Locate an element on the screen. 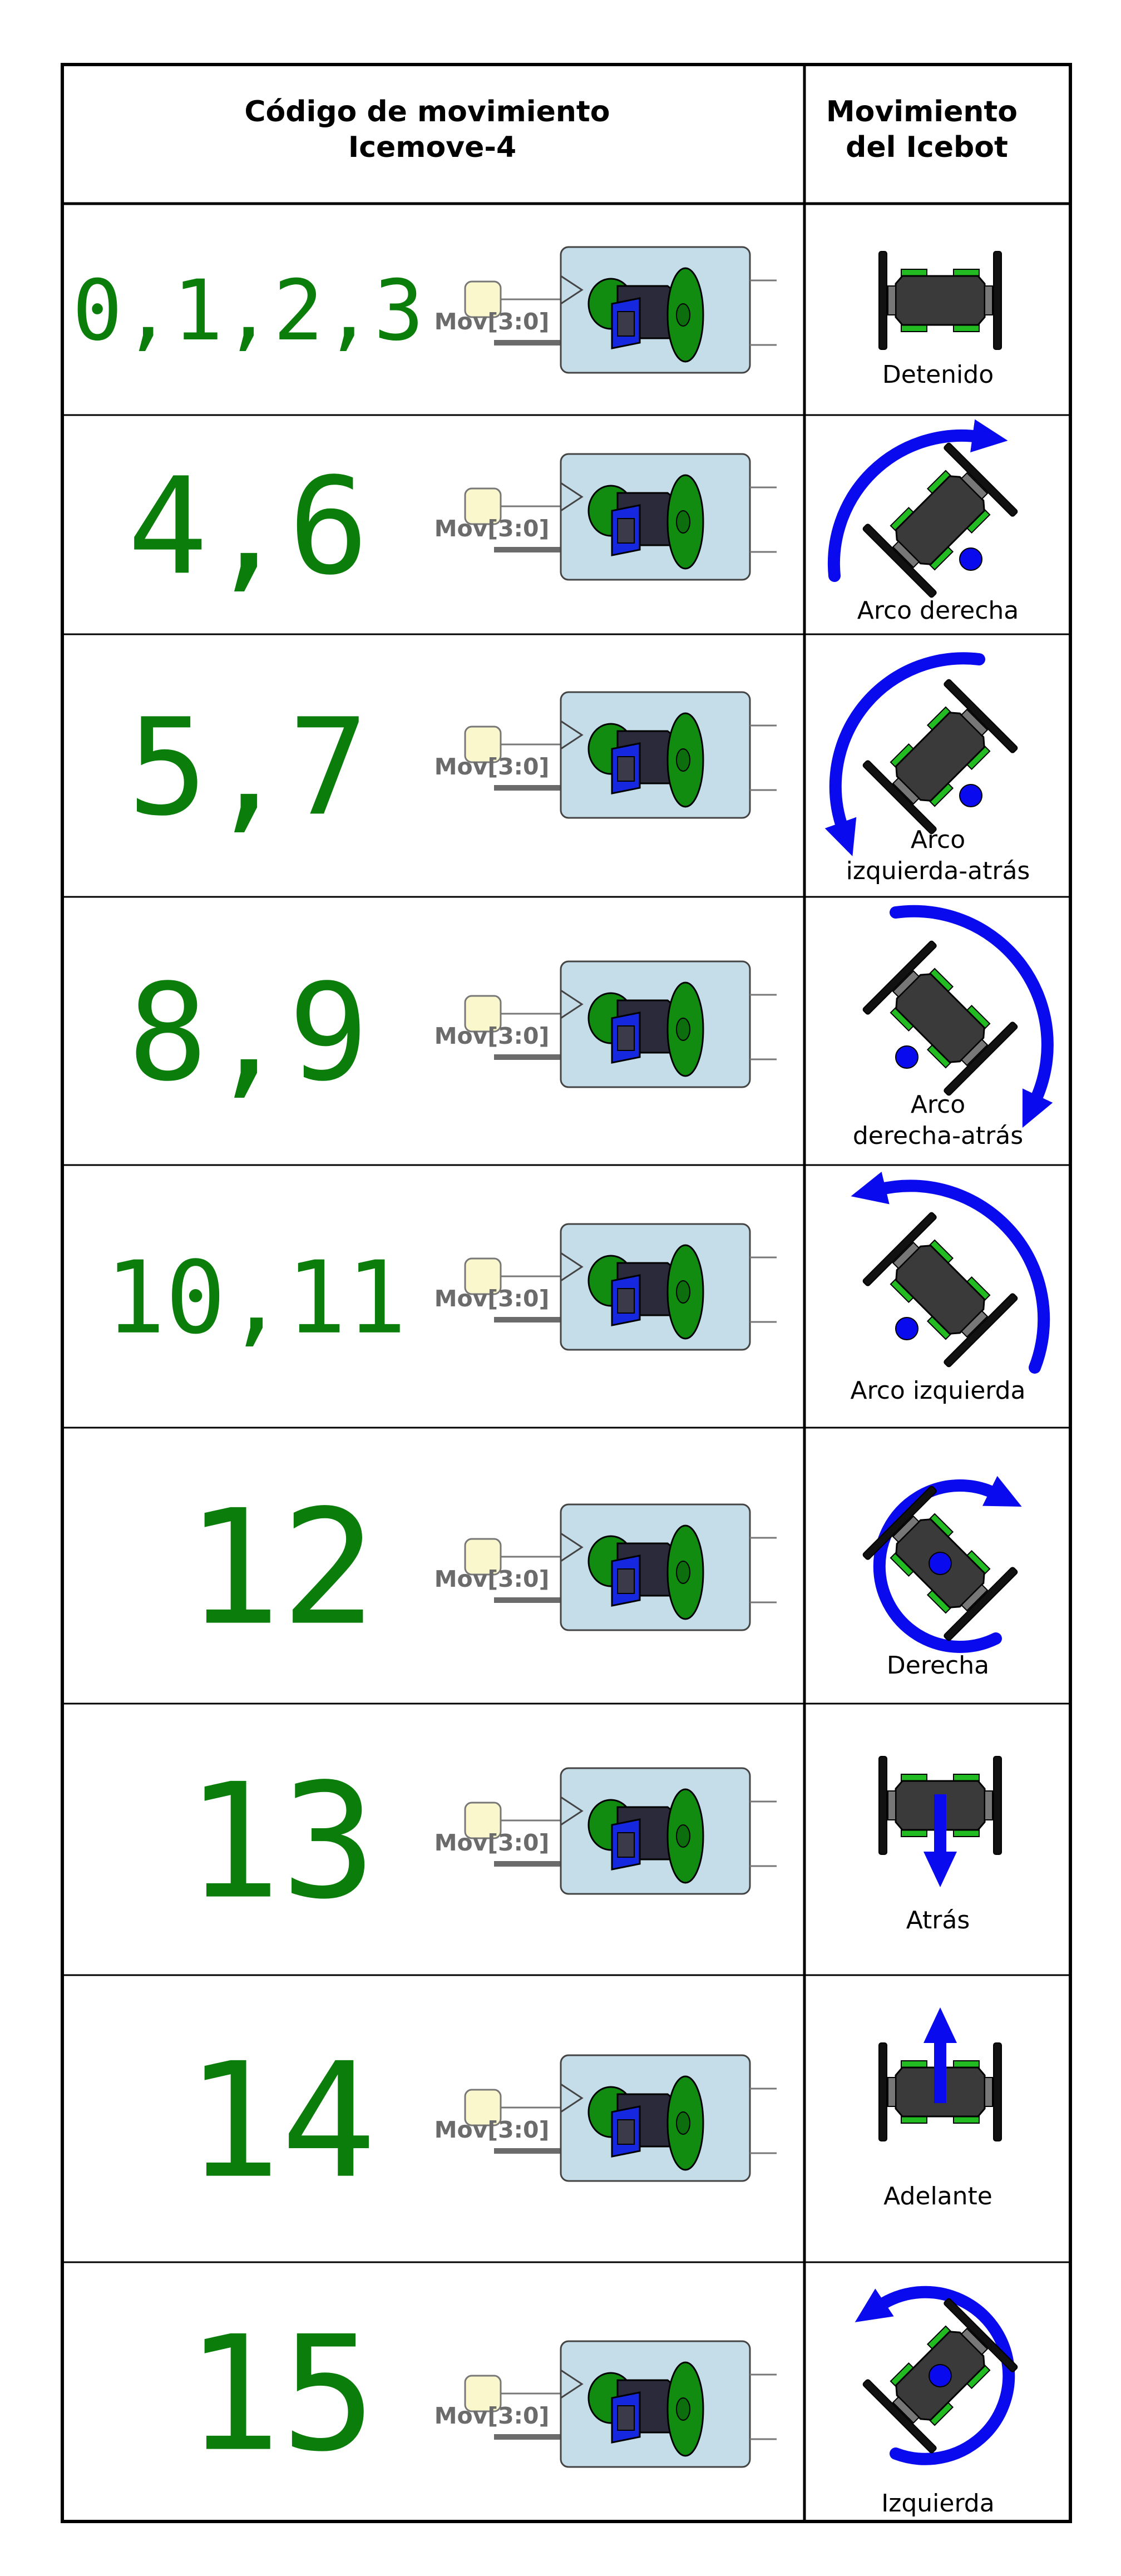  motion-caption: Arco derecha is located at coordinates (938, 610).